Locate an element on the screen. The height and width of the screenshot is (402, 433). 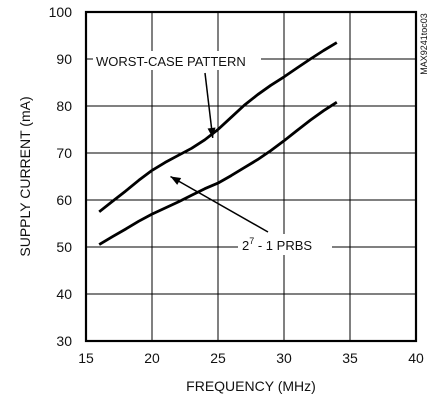
y-tick-label: 100 is located at coordinates (61, 12).